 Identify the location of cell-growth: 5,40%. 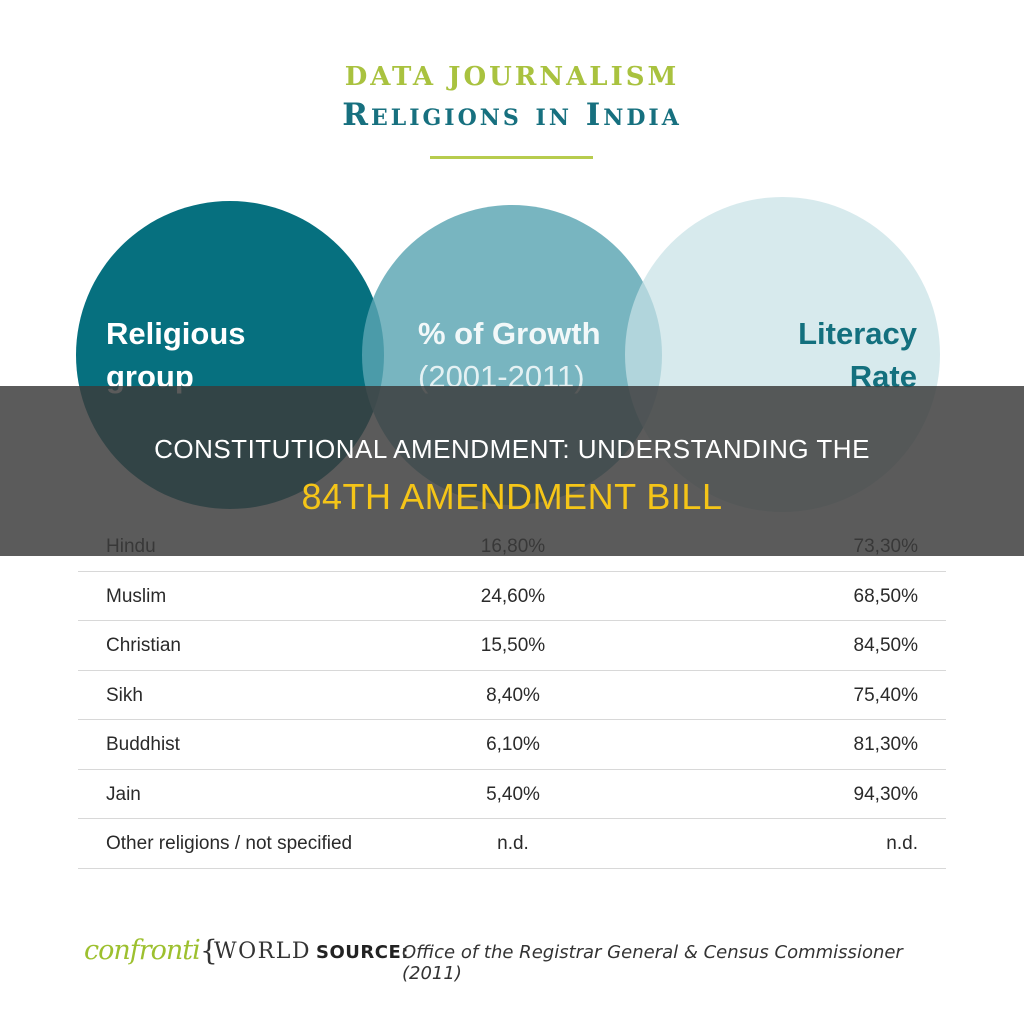
(513, 794).